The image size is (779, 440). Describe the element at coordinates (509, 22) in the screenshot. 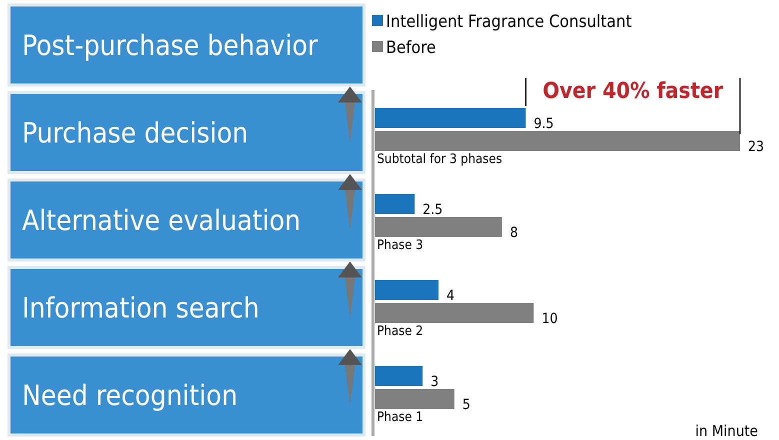

I see `legend-label: Intelligent Fragrance Consultant` at that location.